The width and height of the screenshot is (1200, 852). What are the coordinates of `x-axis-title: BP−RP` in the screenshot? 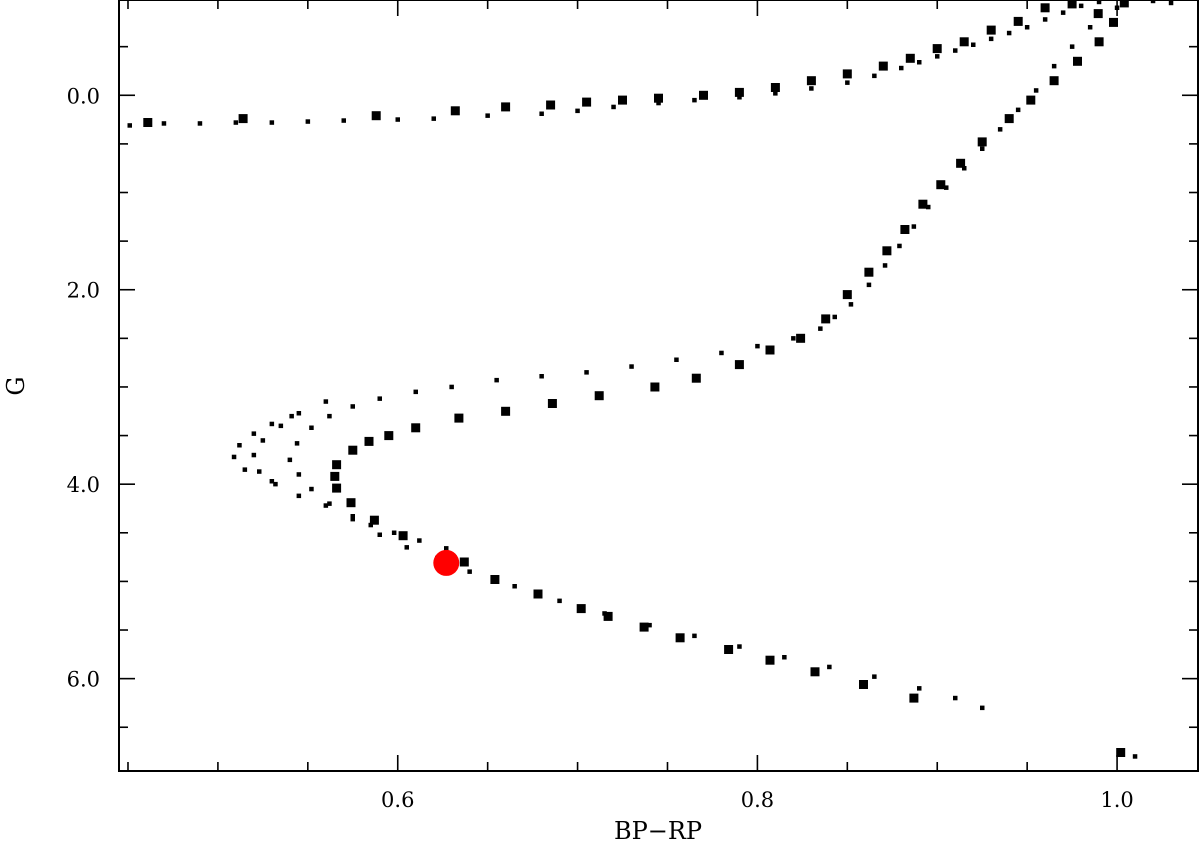 It's located at (658, 831).